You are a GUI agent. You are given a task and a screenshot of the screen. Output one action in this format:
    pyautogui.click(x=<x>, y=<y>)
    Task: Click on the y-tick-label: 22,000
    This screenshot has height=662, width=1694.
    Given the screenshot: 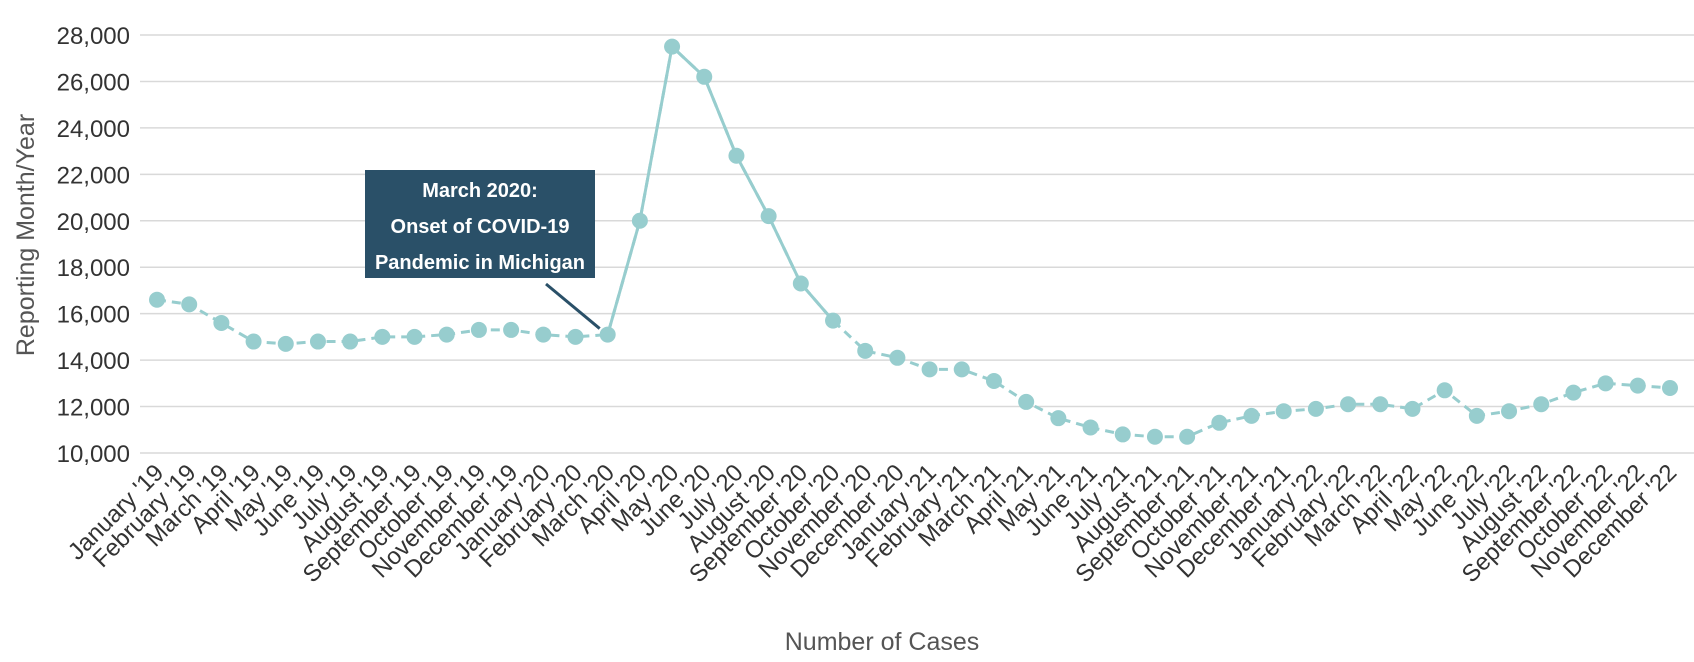 What is the action you would take?
    pyautogui.click(x=93, y=175)
    